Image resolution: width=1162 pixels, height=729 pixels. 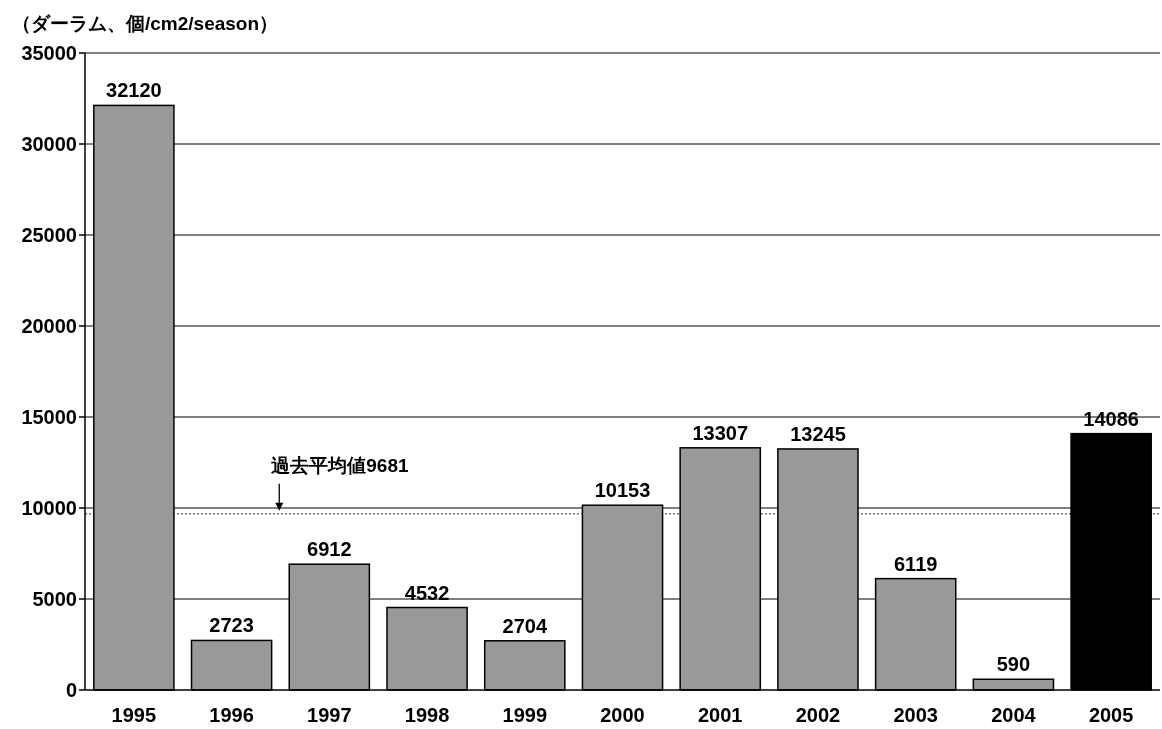 What do you see at coordinates (1014, 715) in the screenshot?
I see `x-tick-label: 2004` at bounding box center [1014, 715].